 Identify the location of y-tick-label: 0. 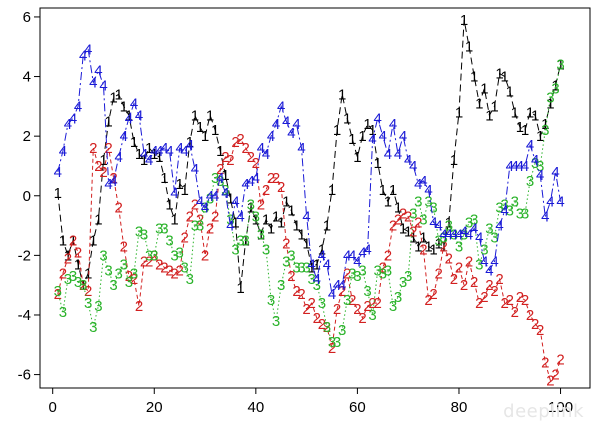
(27, 196).